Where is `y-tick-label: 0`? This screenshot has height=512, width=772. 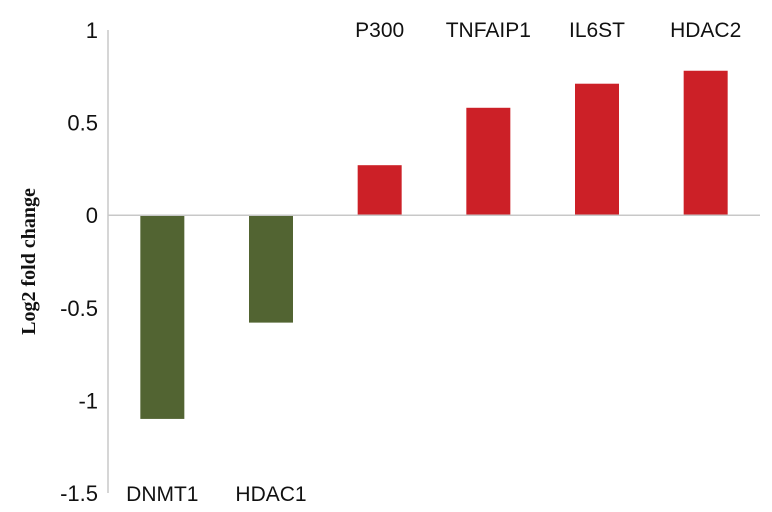 y-tick-label: 0 is located at coordinates (92, 215).